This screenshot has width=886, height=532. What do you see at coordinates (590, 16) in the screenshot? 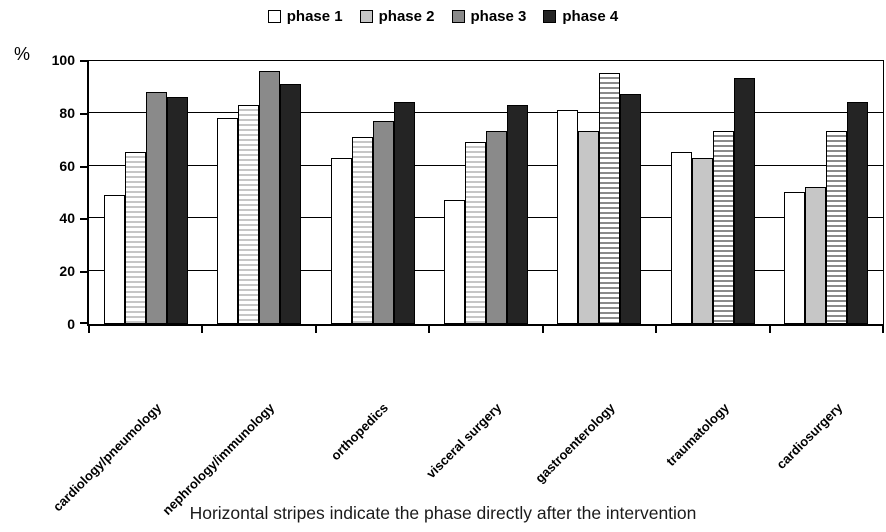
I see `legend-item-label: phase 4` at bounding box center [590, 16].